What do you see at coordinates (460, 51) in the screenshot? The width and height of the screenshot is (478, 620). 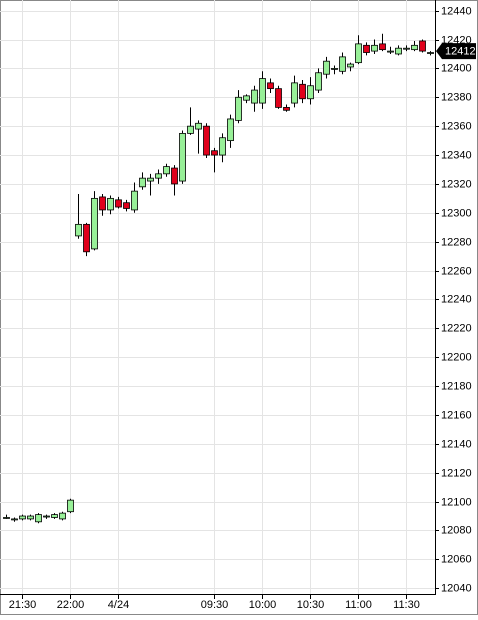 I see `price-tag-label: 12412` at bounding box center [460, 51].